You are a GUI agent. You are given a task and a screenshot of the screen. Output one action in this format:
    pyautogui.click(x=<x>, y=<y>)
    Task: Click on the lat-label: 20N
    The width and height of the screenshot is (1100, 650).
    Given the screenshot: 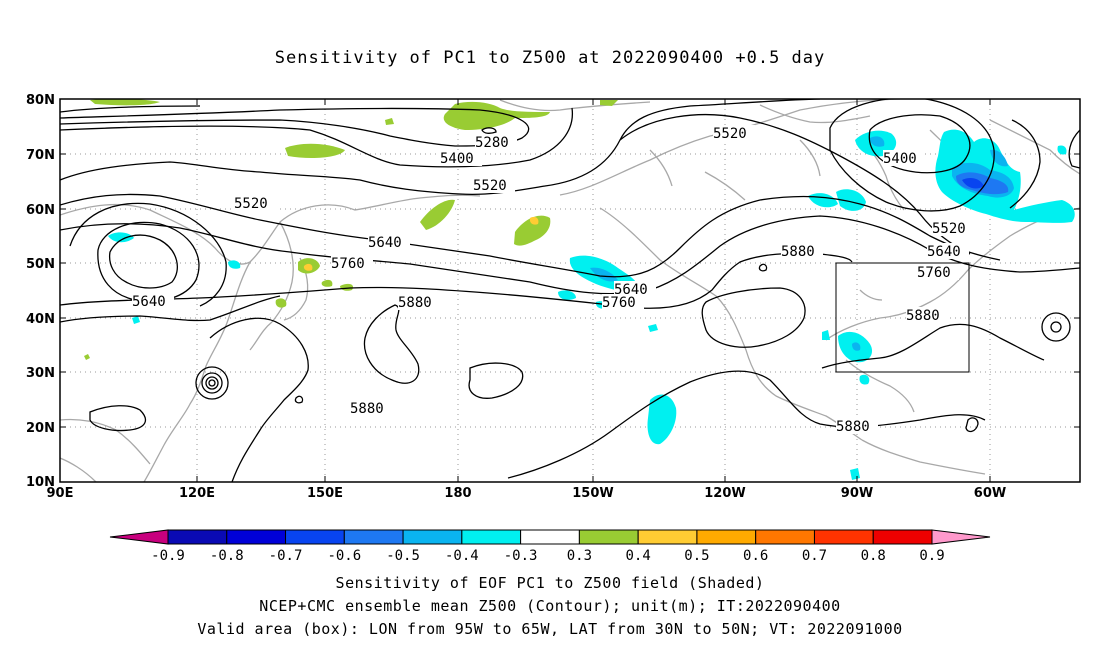 What is the action you would take?
    pyautogui.click(x=40, y=428)
    